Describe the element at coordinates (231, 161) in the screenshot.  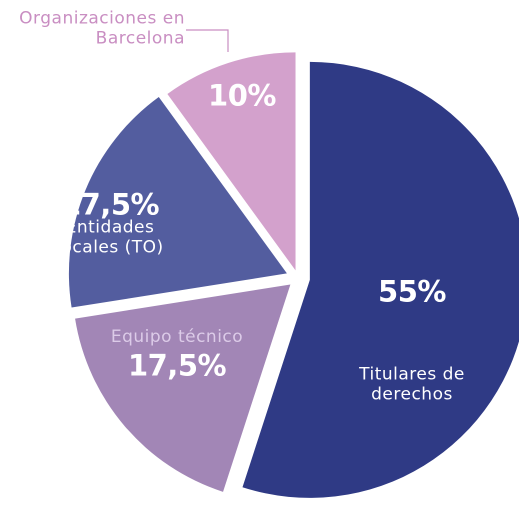
I see `pie-slice` at that location.